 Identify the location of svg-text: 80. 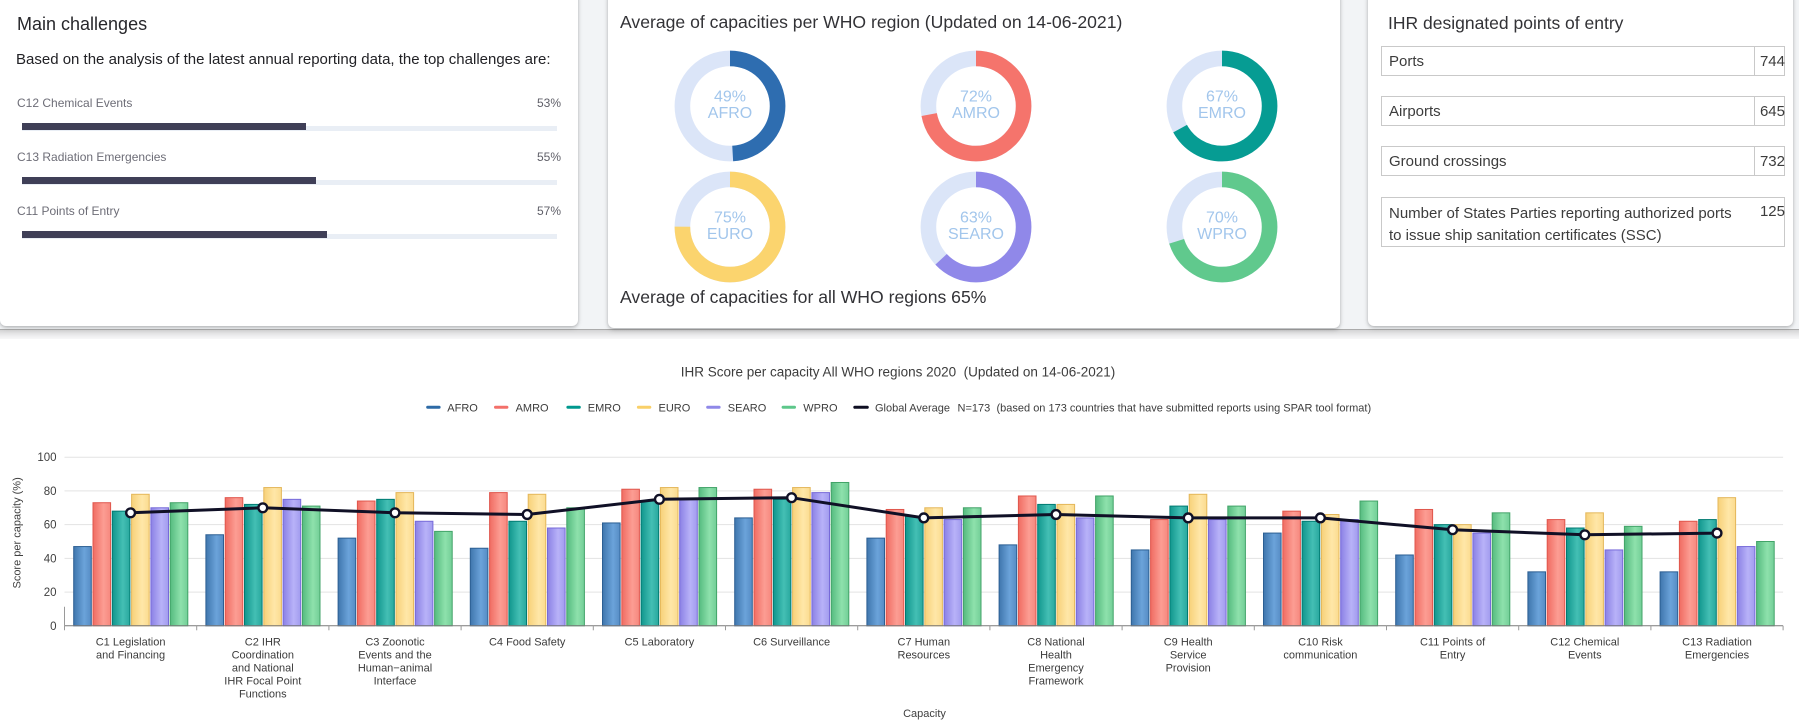
(50, 492).